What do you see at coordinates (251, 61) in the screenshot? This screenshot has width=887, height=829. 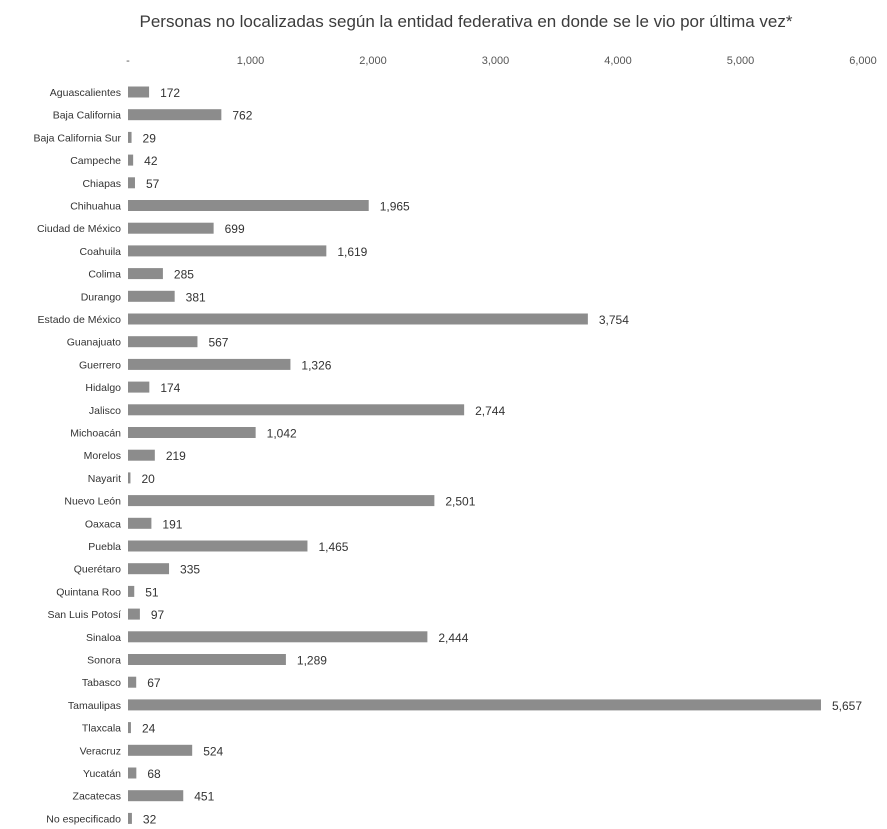 I see `x-tick-label: 1,000` at bounding box center [251, 61].